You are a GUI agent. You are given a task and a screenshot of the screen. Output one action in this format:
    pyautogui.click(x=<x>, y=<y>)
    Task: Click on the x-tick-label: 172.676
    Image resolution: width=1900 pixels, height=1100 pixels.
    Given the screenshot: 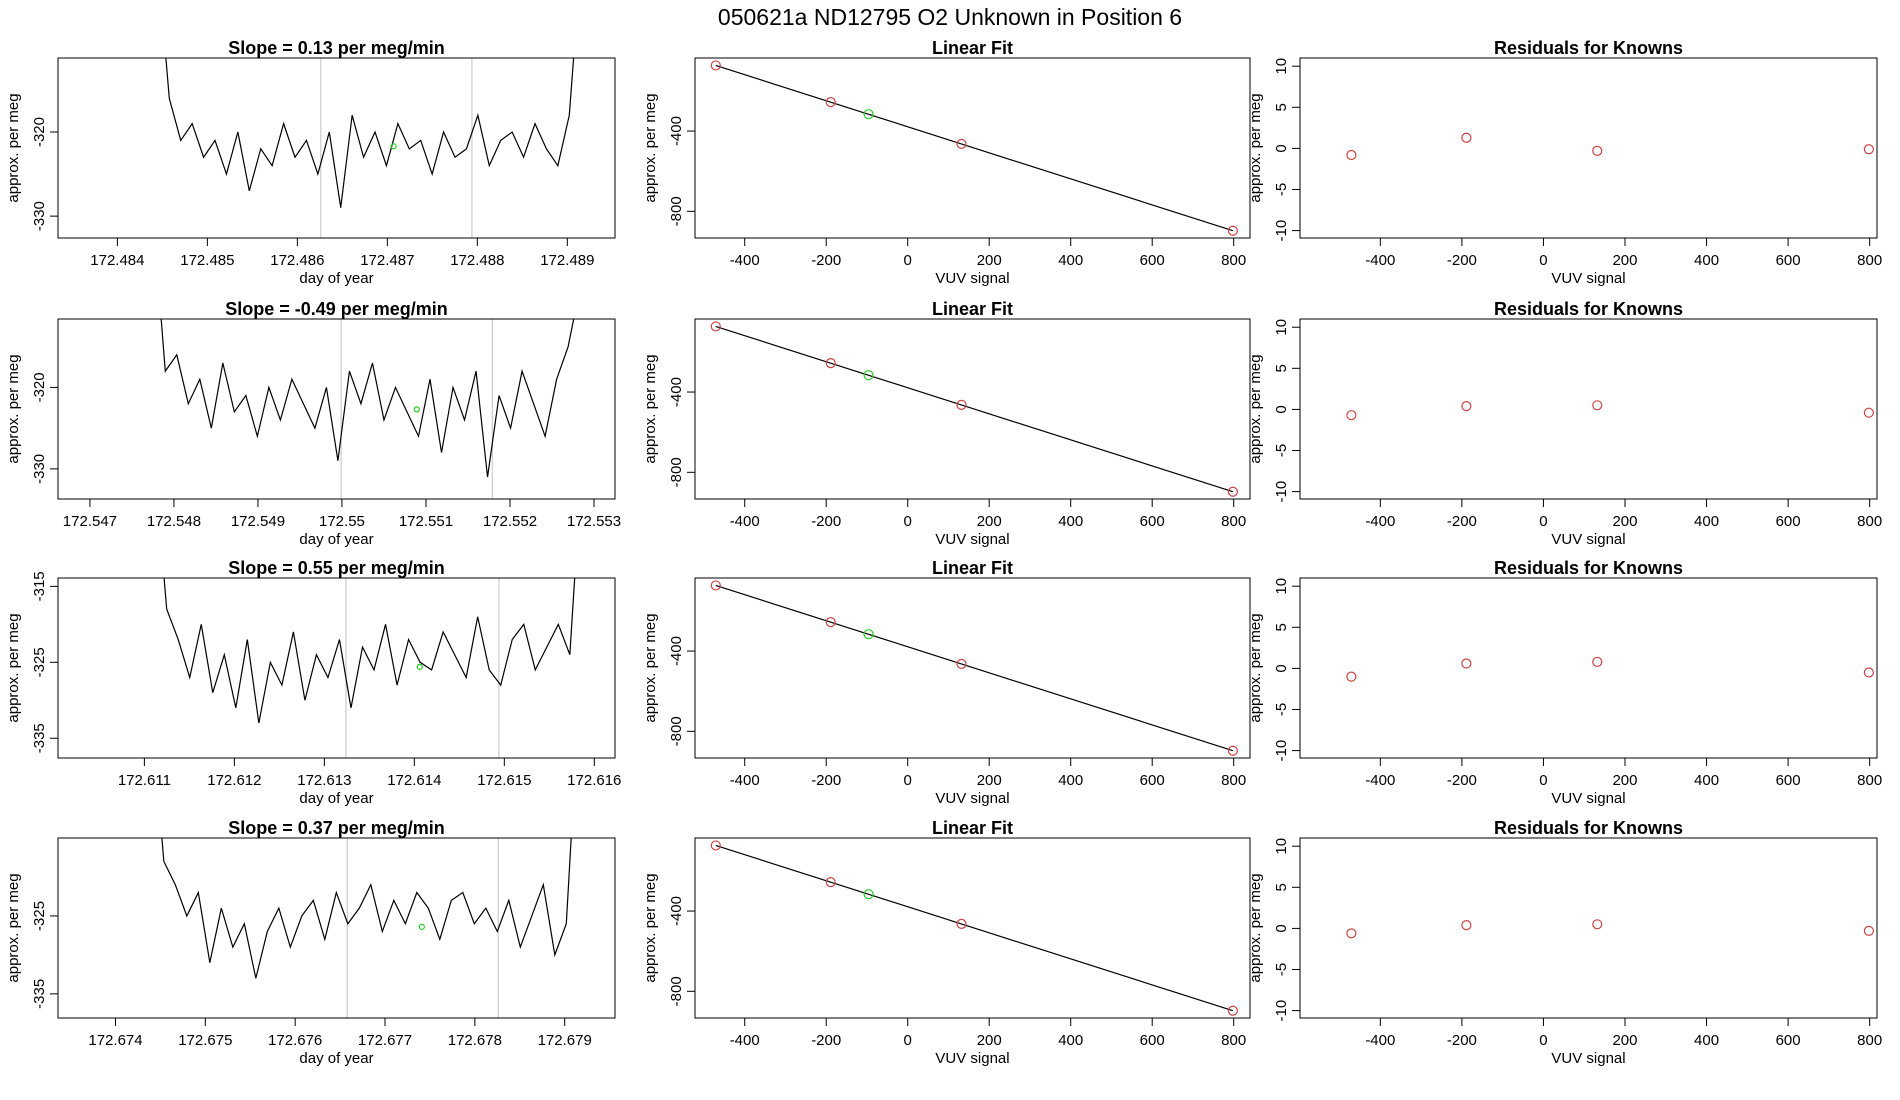 What is the action you would take?
    pyautogui.click(x=295, y=1040)
    